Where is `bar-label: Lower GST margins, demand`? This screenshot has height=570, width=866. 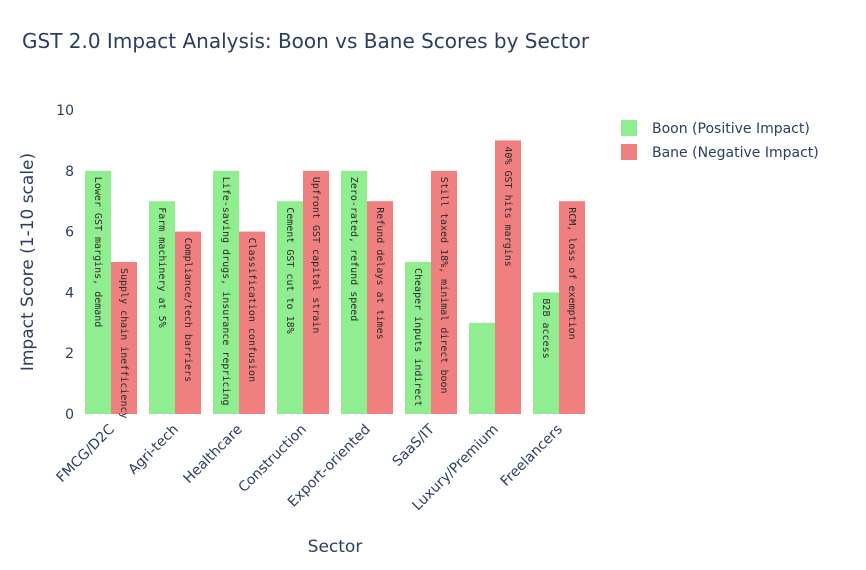 bar-label: Lower GST margins, demand is located at coordinates (97, 252).